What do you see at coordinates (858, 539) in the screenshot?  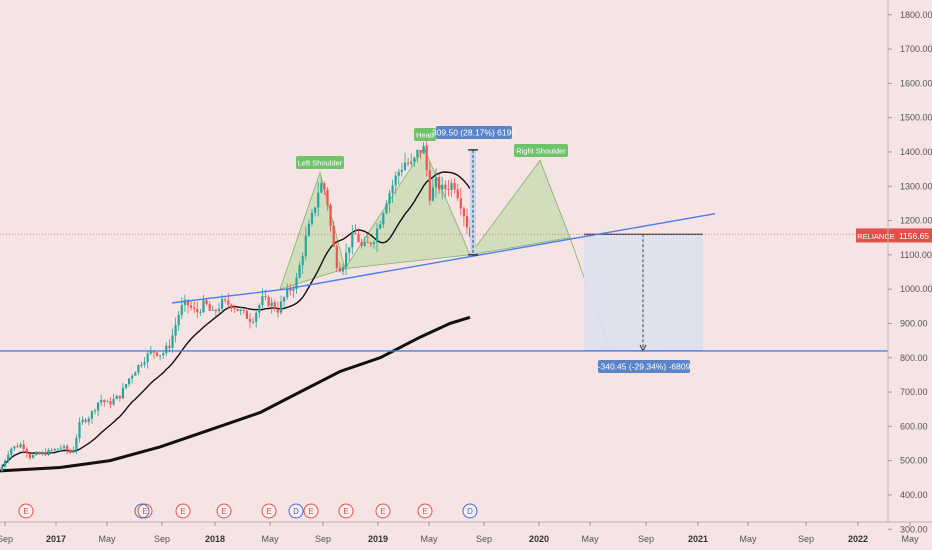 I see `time-tick-label: 2022` at bounding box center [858, 539].